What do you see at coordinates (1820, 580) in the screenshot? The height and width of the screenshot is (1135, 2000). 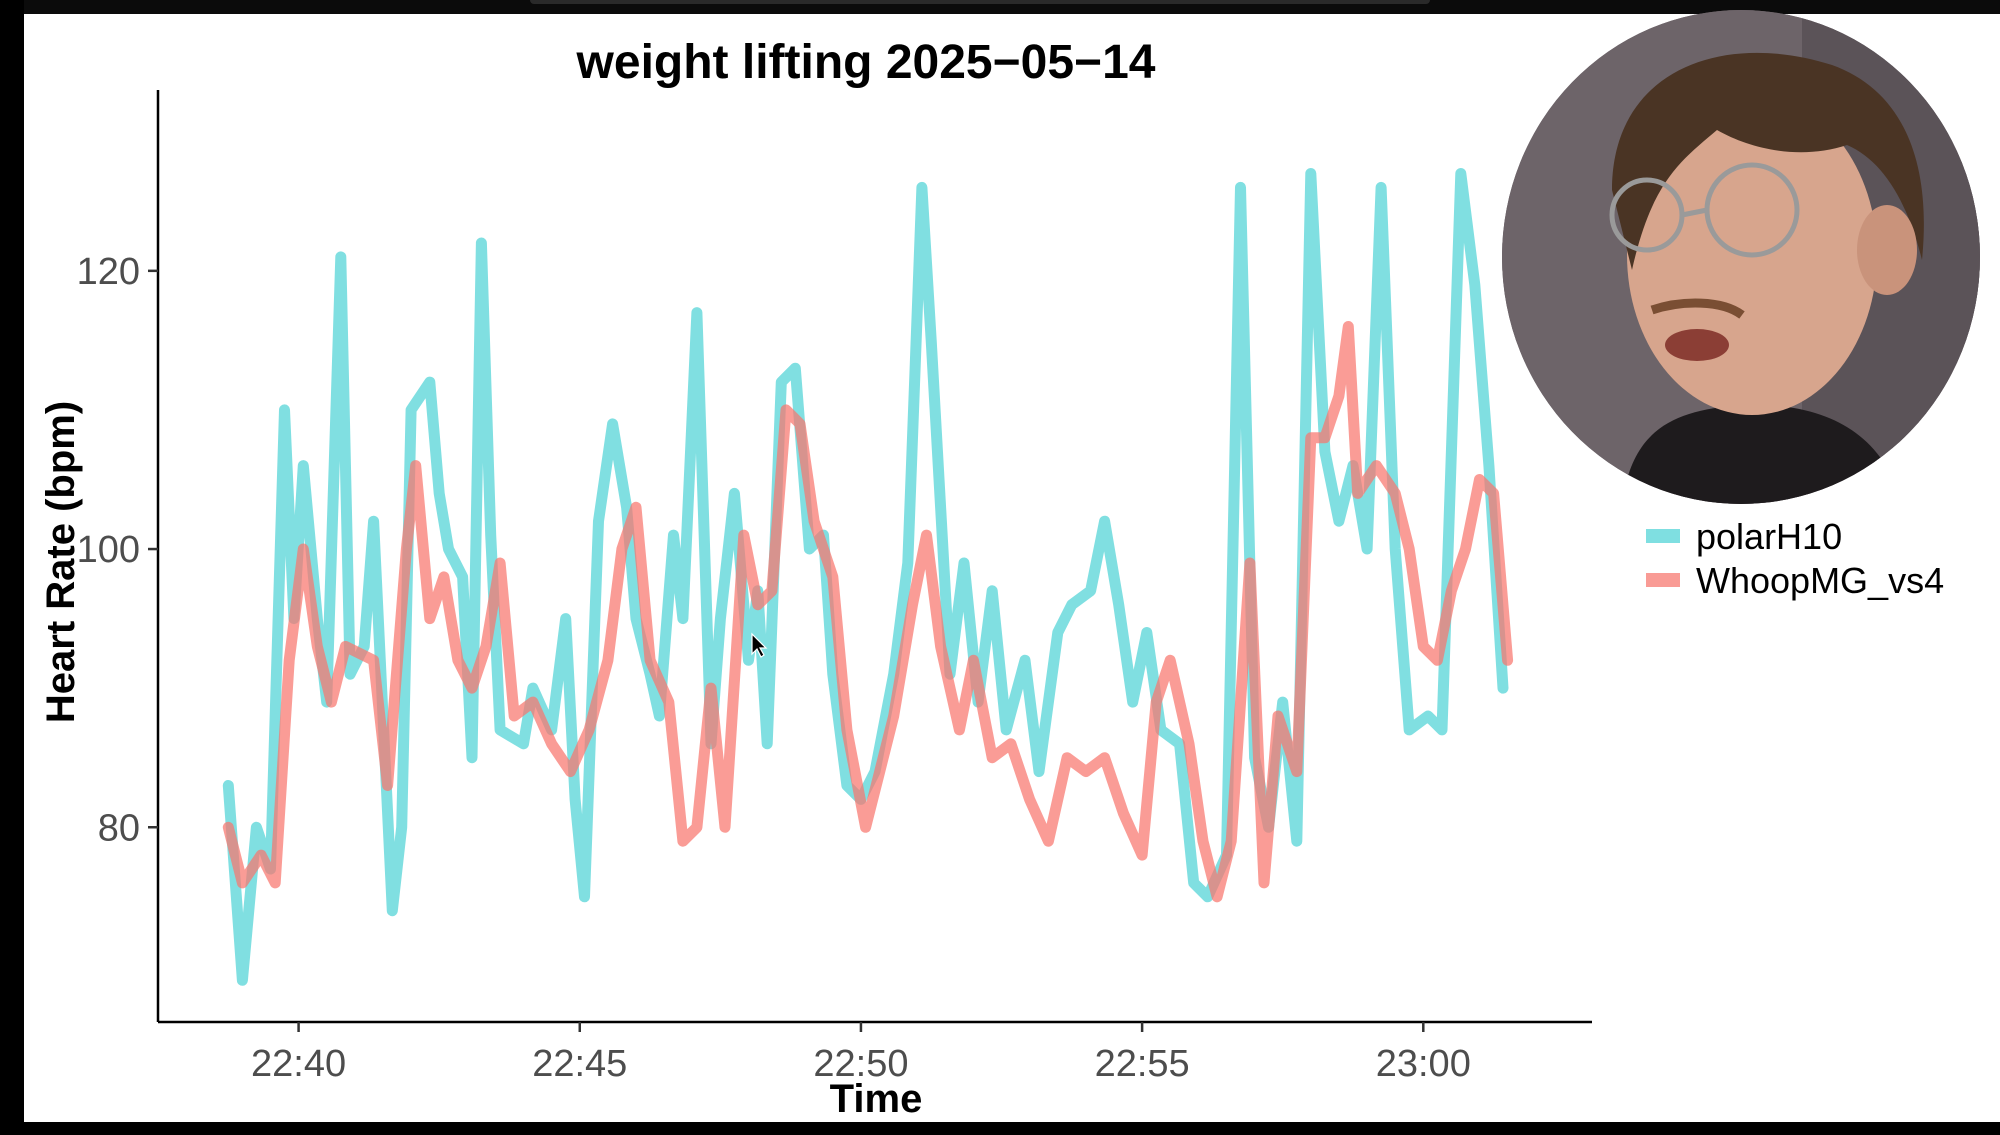 I see `legend-label: WhoopMG_vs4` at bounding box center [1820, 580].